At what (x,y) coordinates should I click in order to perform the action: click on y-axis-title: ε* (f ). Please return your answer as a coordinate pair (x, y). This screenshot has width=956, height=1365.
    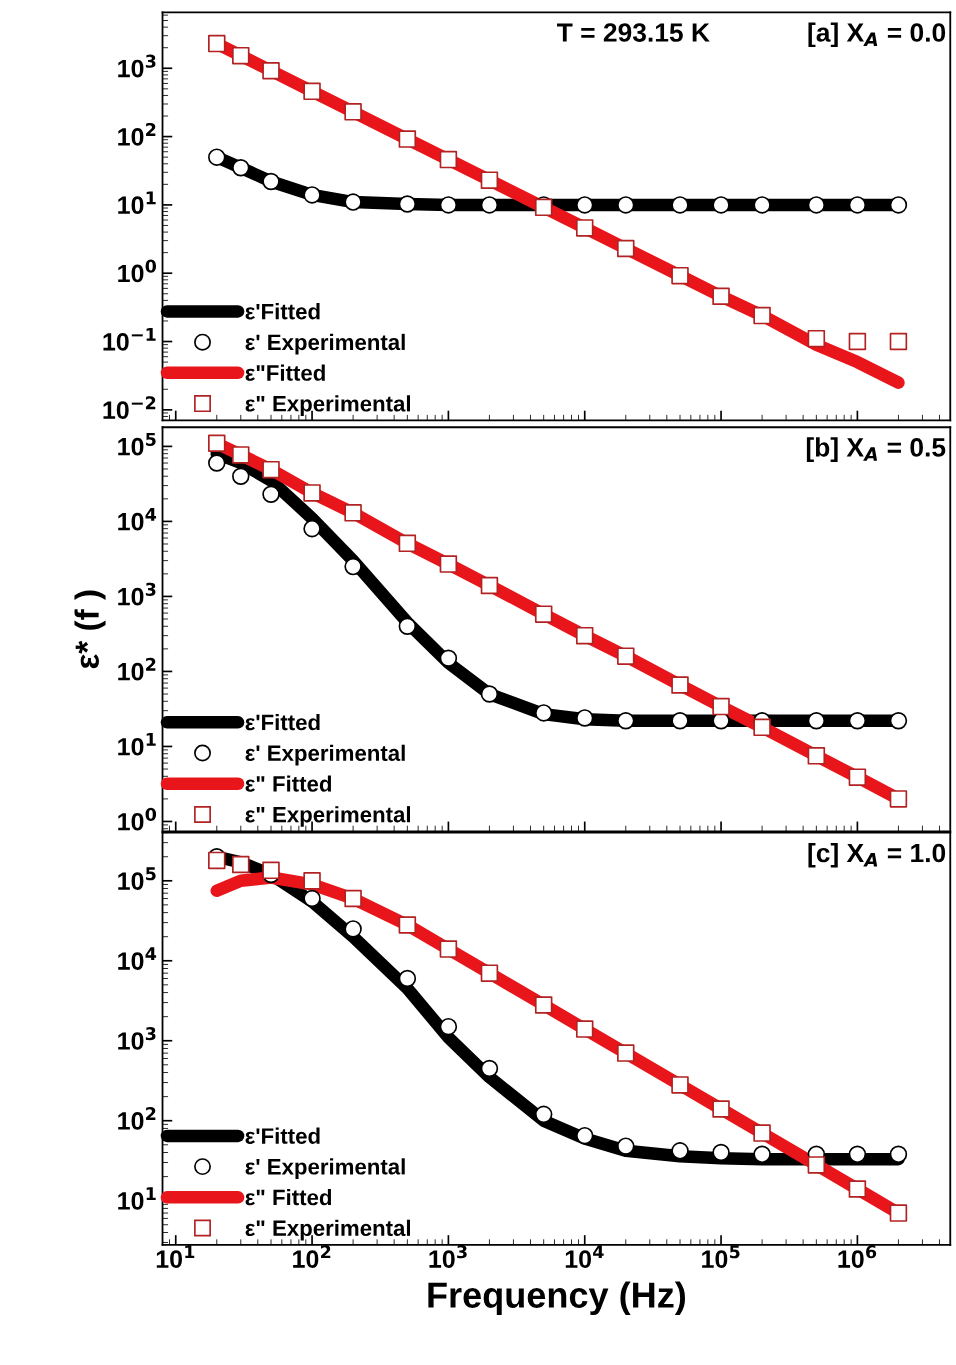
    Looking at the image, I should click on (90, 629).